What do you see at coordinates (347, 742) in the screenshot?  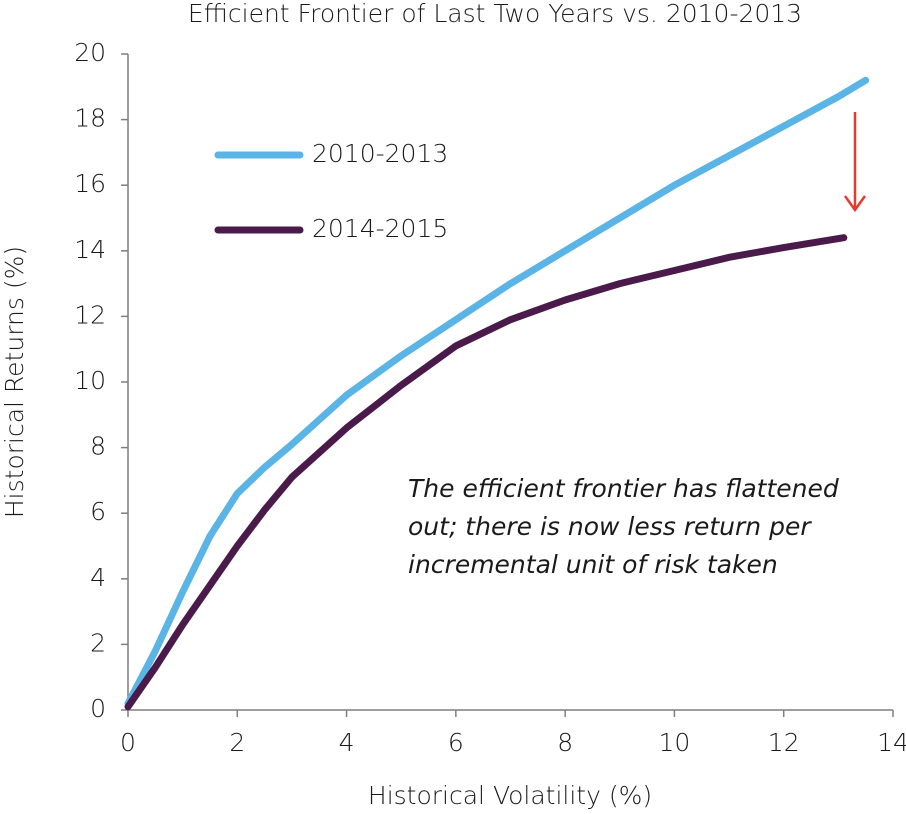 I see `x-tick-label: 4` at bounding box center [347, 742].